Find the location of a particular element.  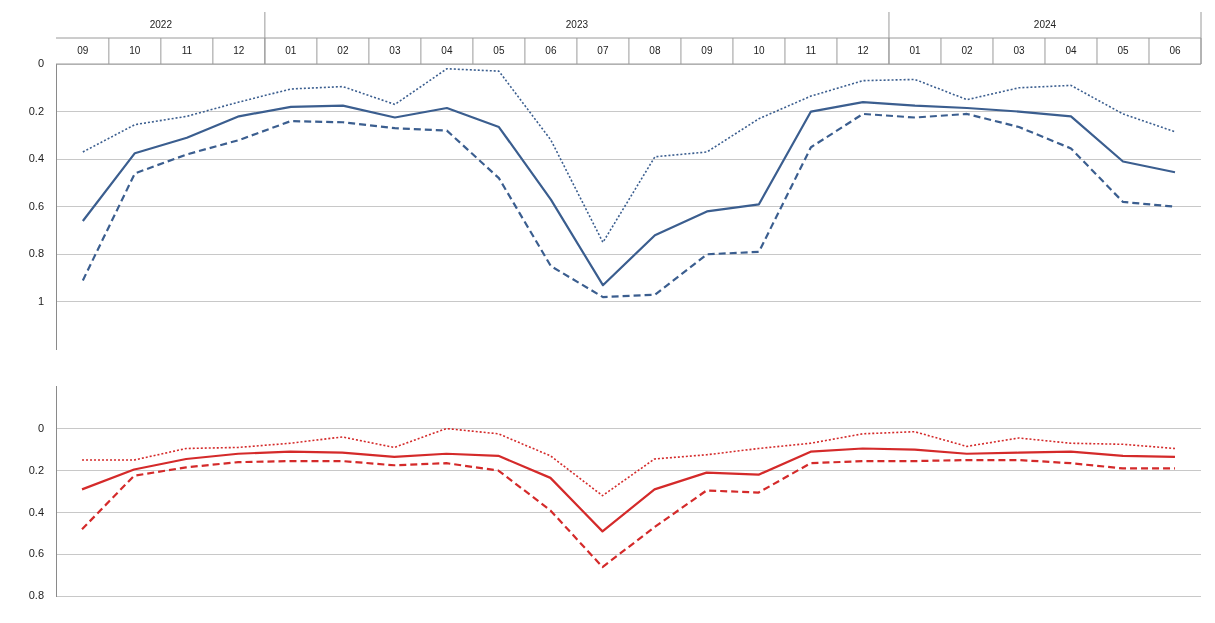

text: 2022 is located at coordinates (161, 24).